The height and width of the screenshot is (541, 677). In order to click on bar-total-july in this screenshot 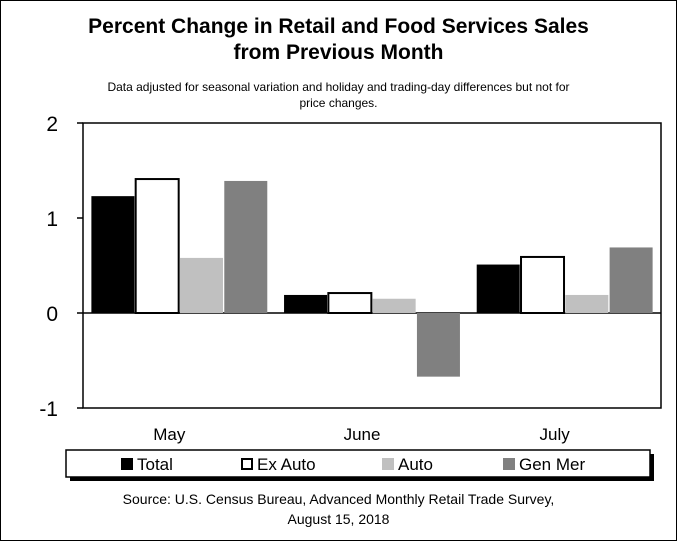, I will do `click(498, 288)`.